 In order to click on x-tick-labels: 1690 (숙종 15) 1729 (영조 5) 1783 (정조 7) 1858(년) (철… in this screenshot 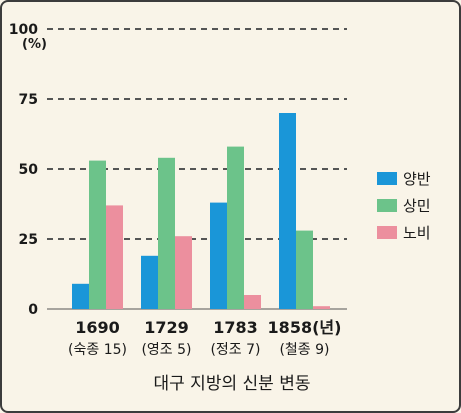, I will do `click(204, 338)`.